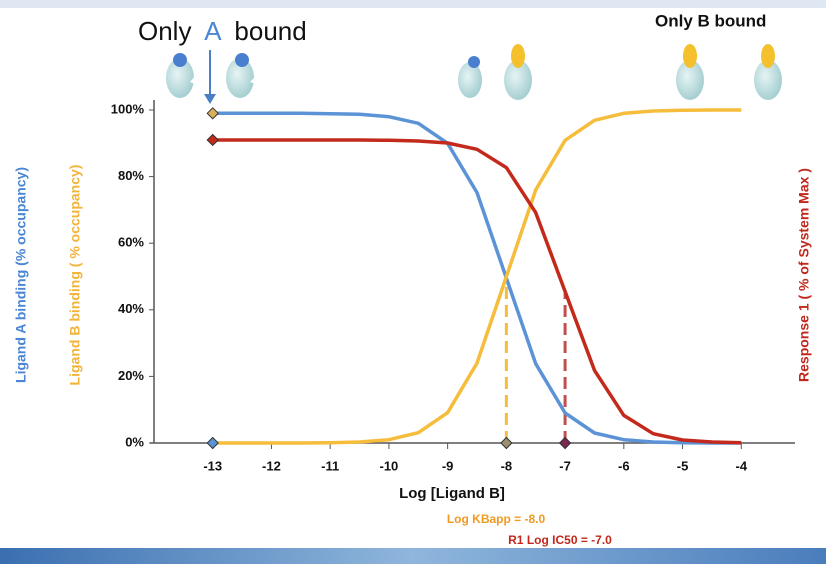 This screenshot has width=826, height=564. Describe the element at coordinates (683, 465) in the screenshot. I see `x-tick-label: -5` at that location.